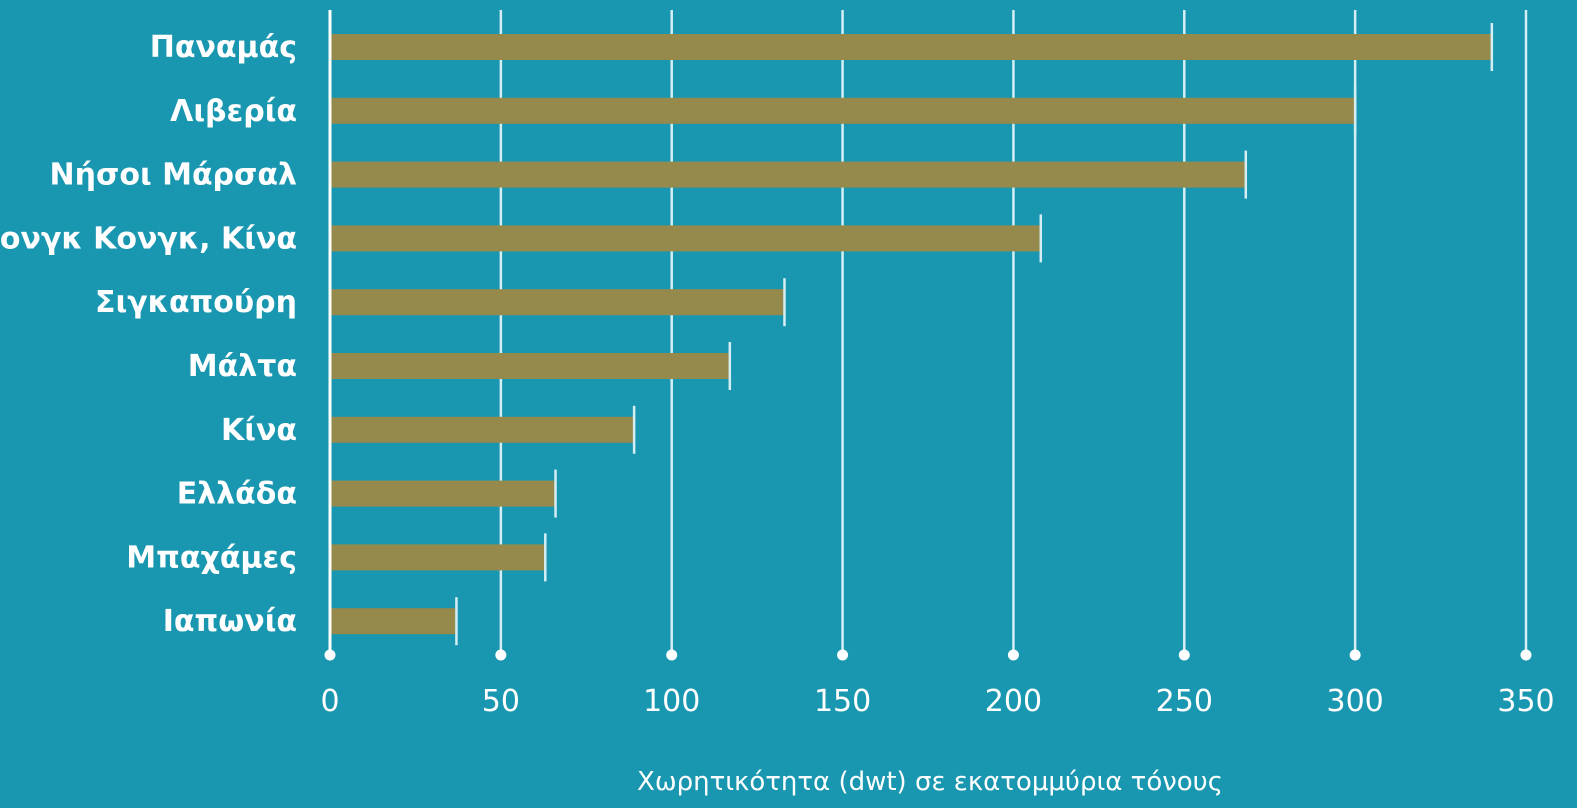 This screenshot has height=808, width=1577. I want to click on x-tick-label: 50, so click(501, 701).